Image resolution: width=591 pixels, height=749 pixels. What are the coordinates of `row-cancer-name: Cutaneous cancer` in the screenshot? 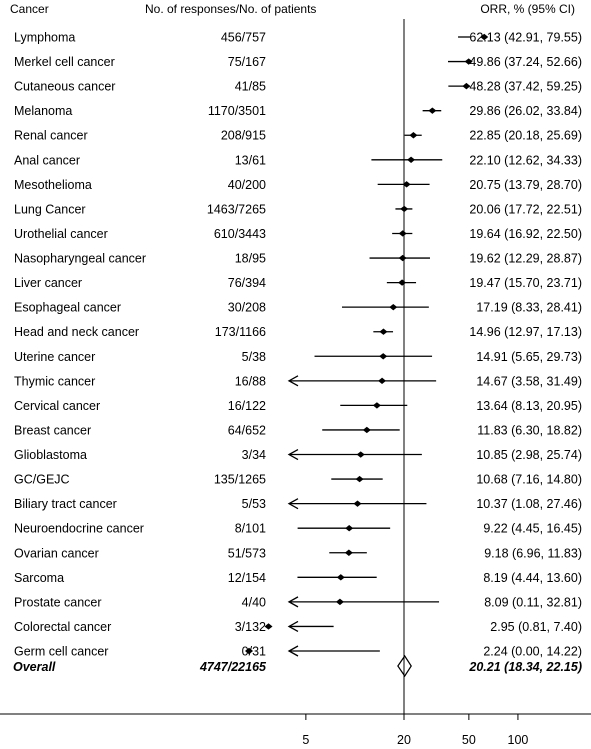 It's located at (64, 87).